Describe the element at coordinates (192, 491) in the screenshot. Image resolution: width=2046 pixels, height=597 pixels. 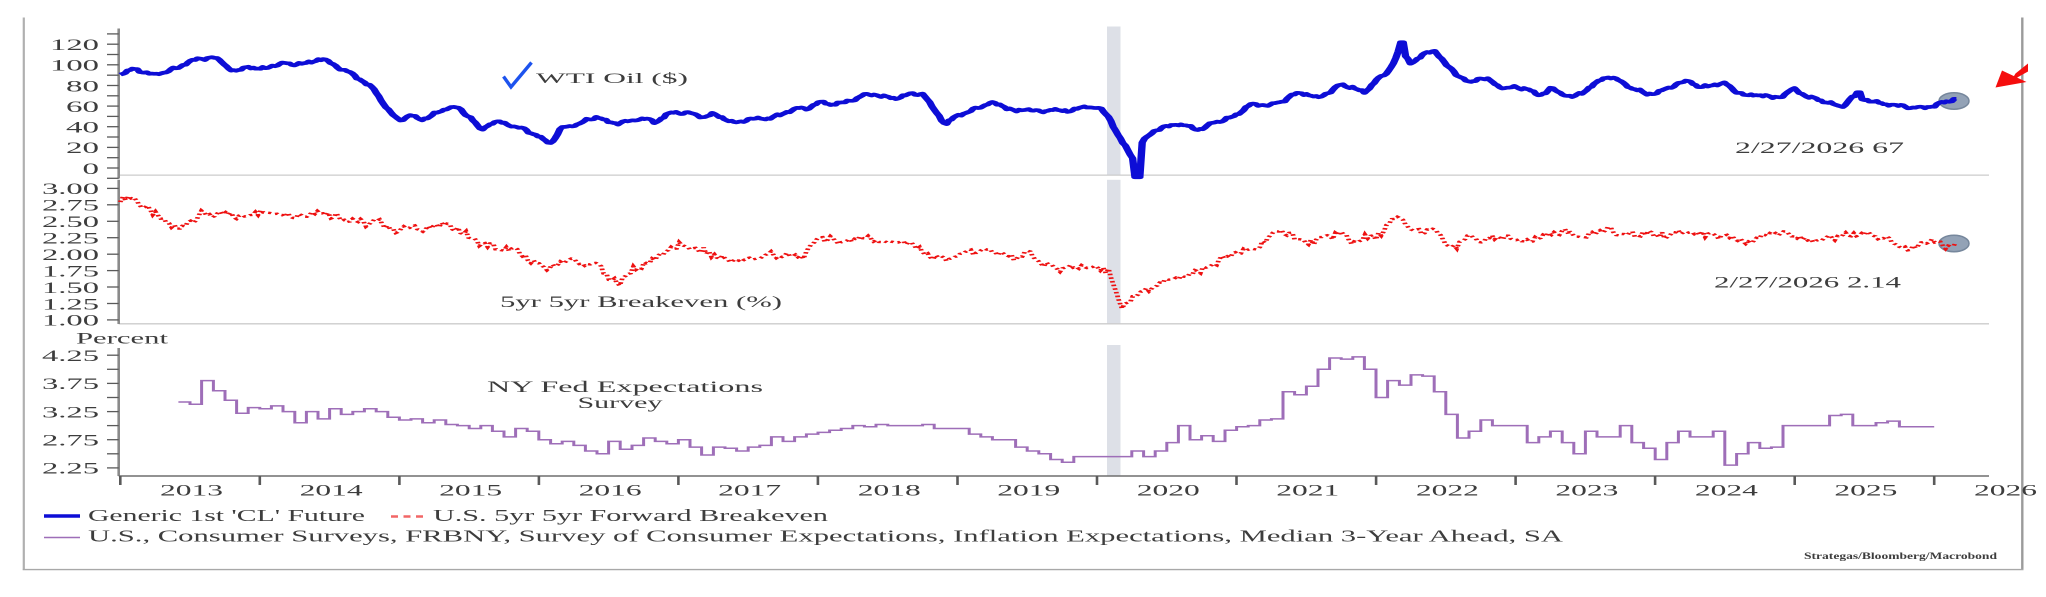
I see `svg-text: 2013` at that location.